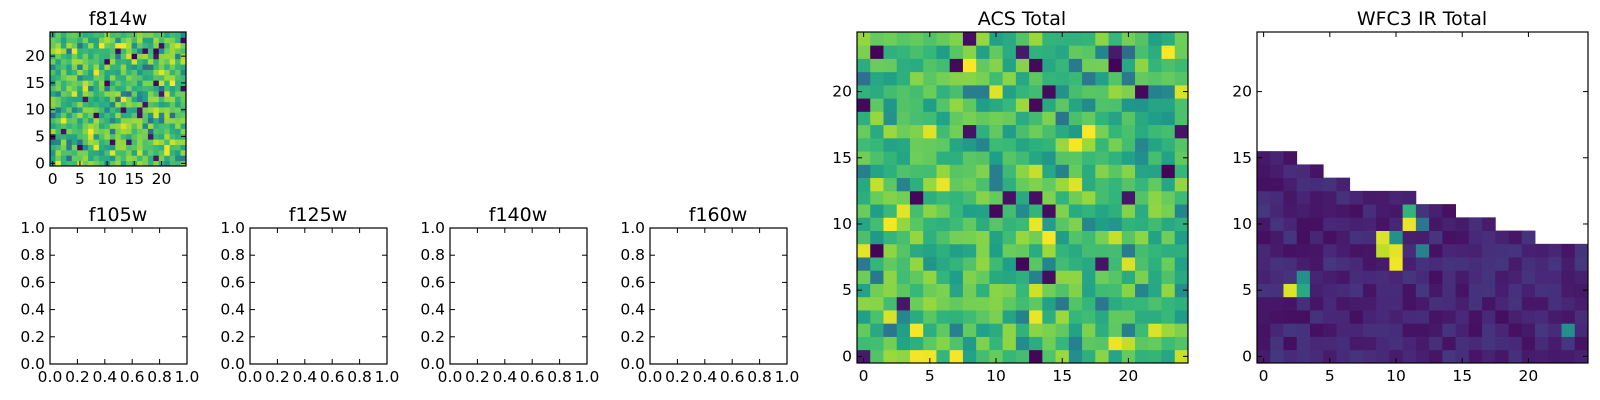 The width and height of the screenshot is (1600, 400). I want to click on x-tick-label: 0.6, so click(132, 377).